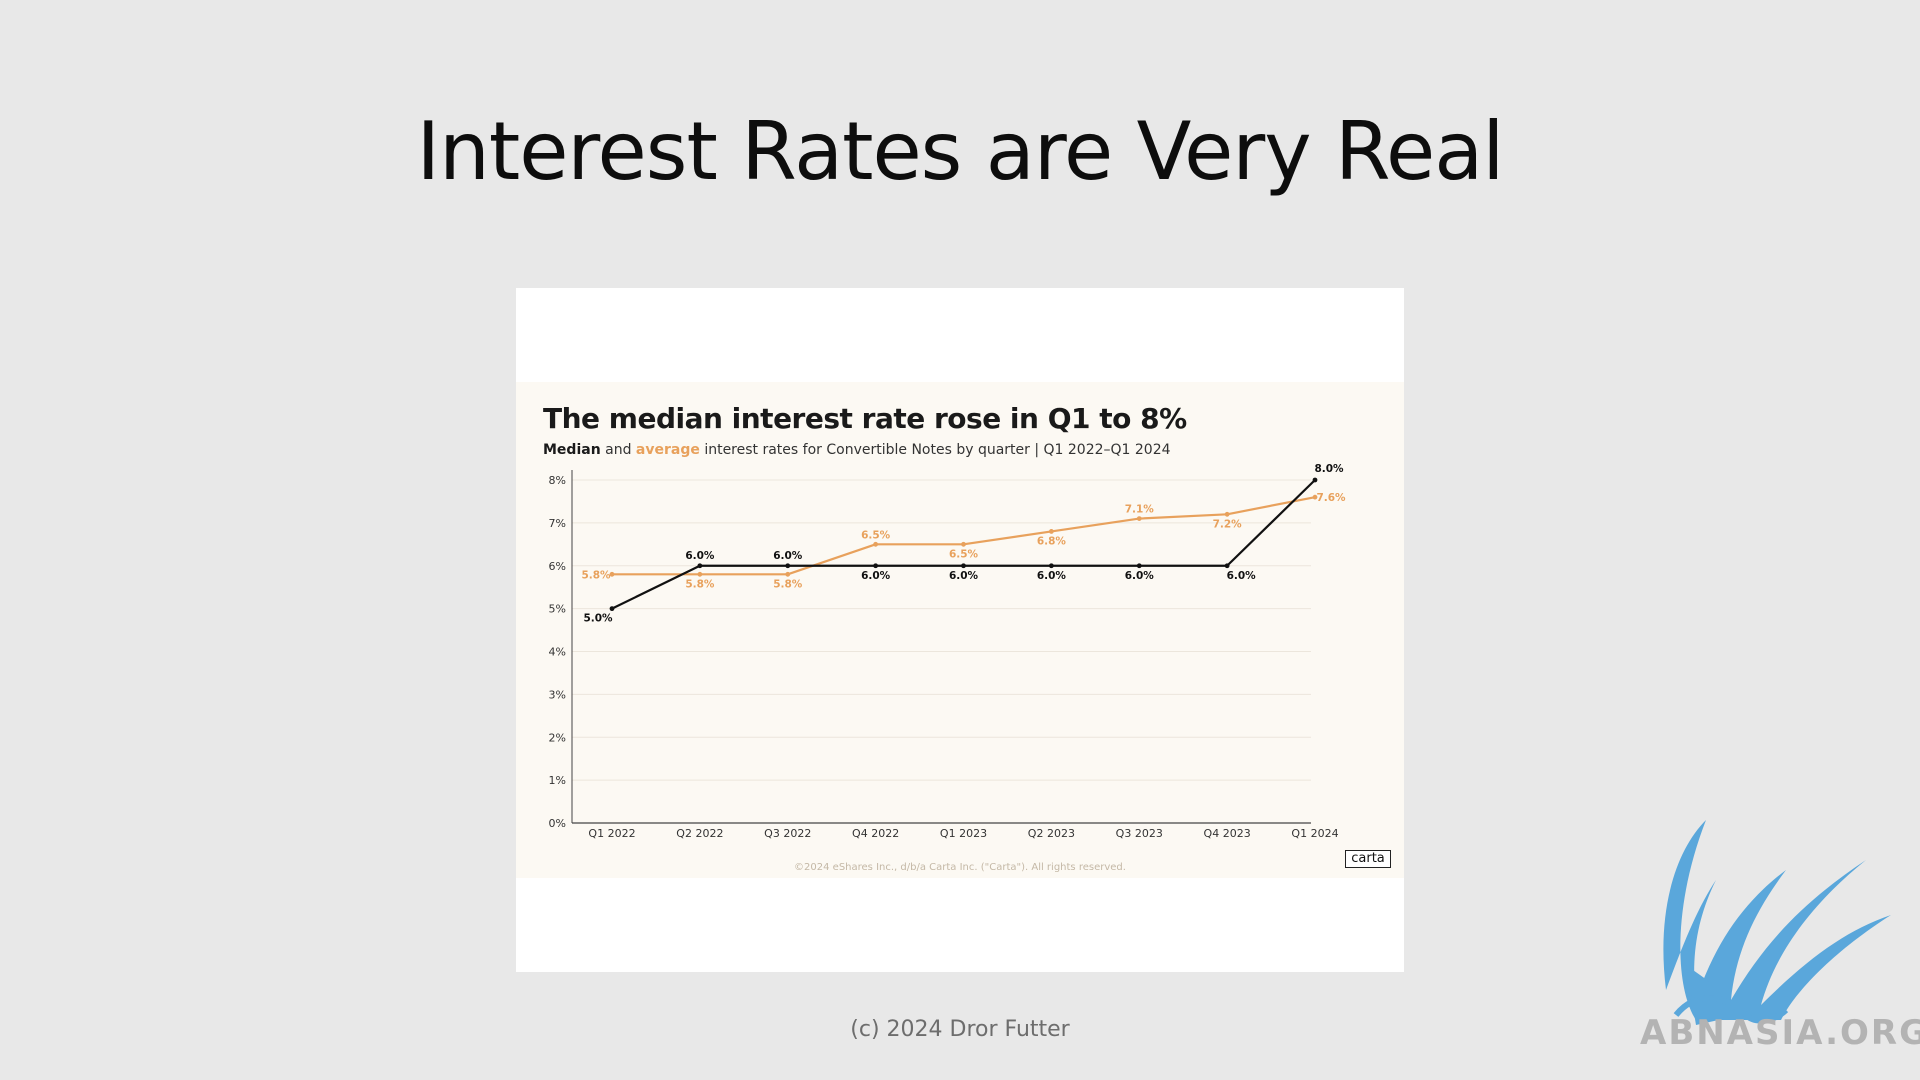 This screenshot has height=1080, width=1920. I want to click on average-data-label: 6.8%, so click(1052, 541).